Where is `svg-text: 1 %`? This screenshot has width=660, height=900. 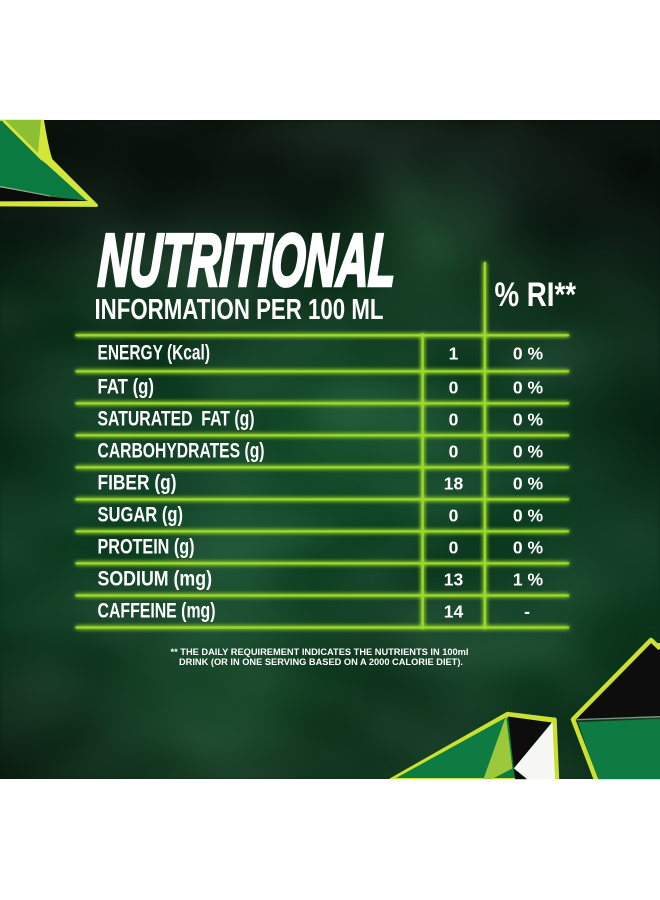 svg-text: 1 % is located at coordinates (528, 580).